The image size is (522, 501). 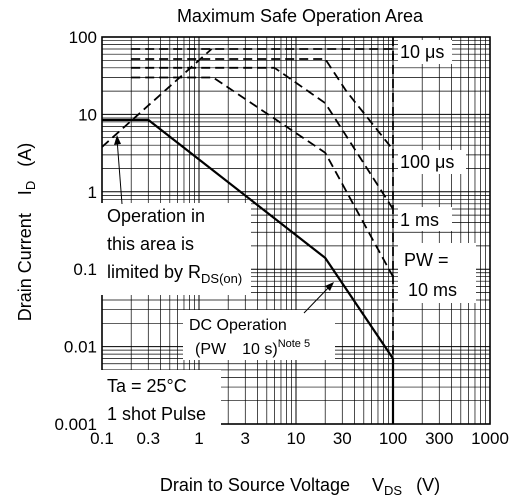 I want to click on series-line-1-ms, so click(x=262, y=138).